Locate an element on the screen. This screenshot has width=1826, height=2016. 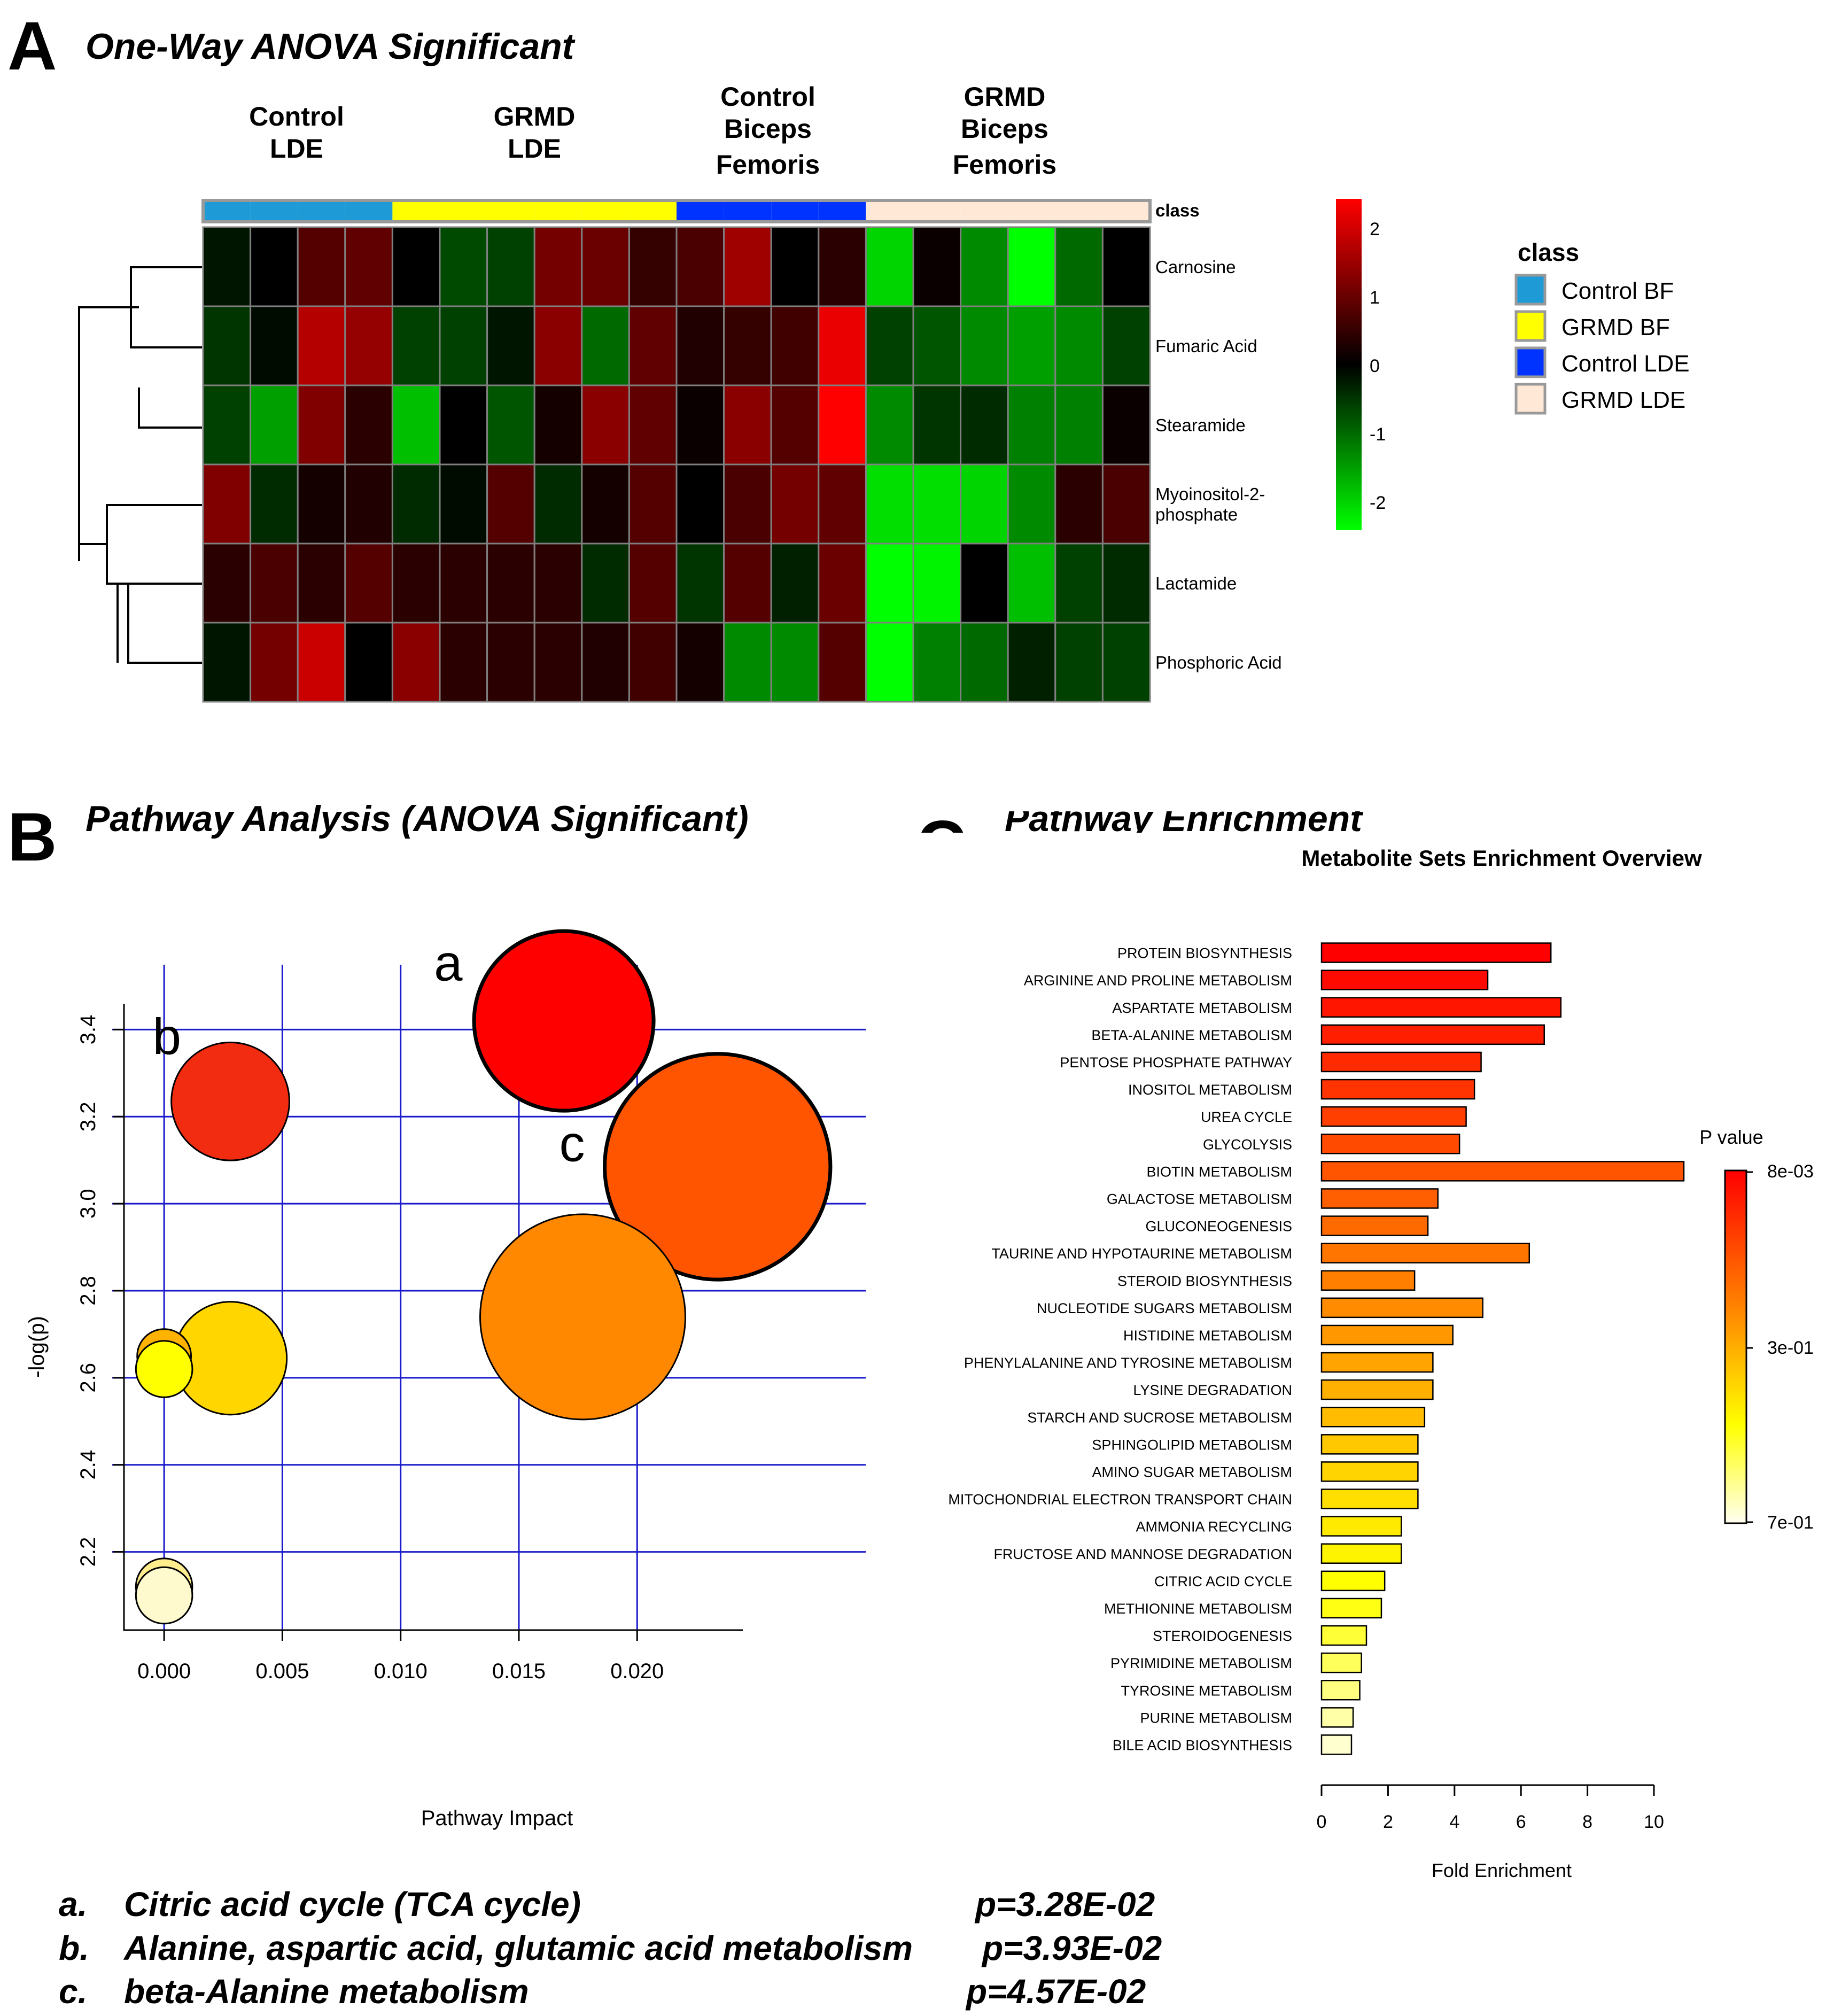
legend-swatch-grmd-lde is located at coordinates (1530, 399).